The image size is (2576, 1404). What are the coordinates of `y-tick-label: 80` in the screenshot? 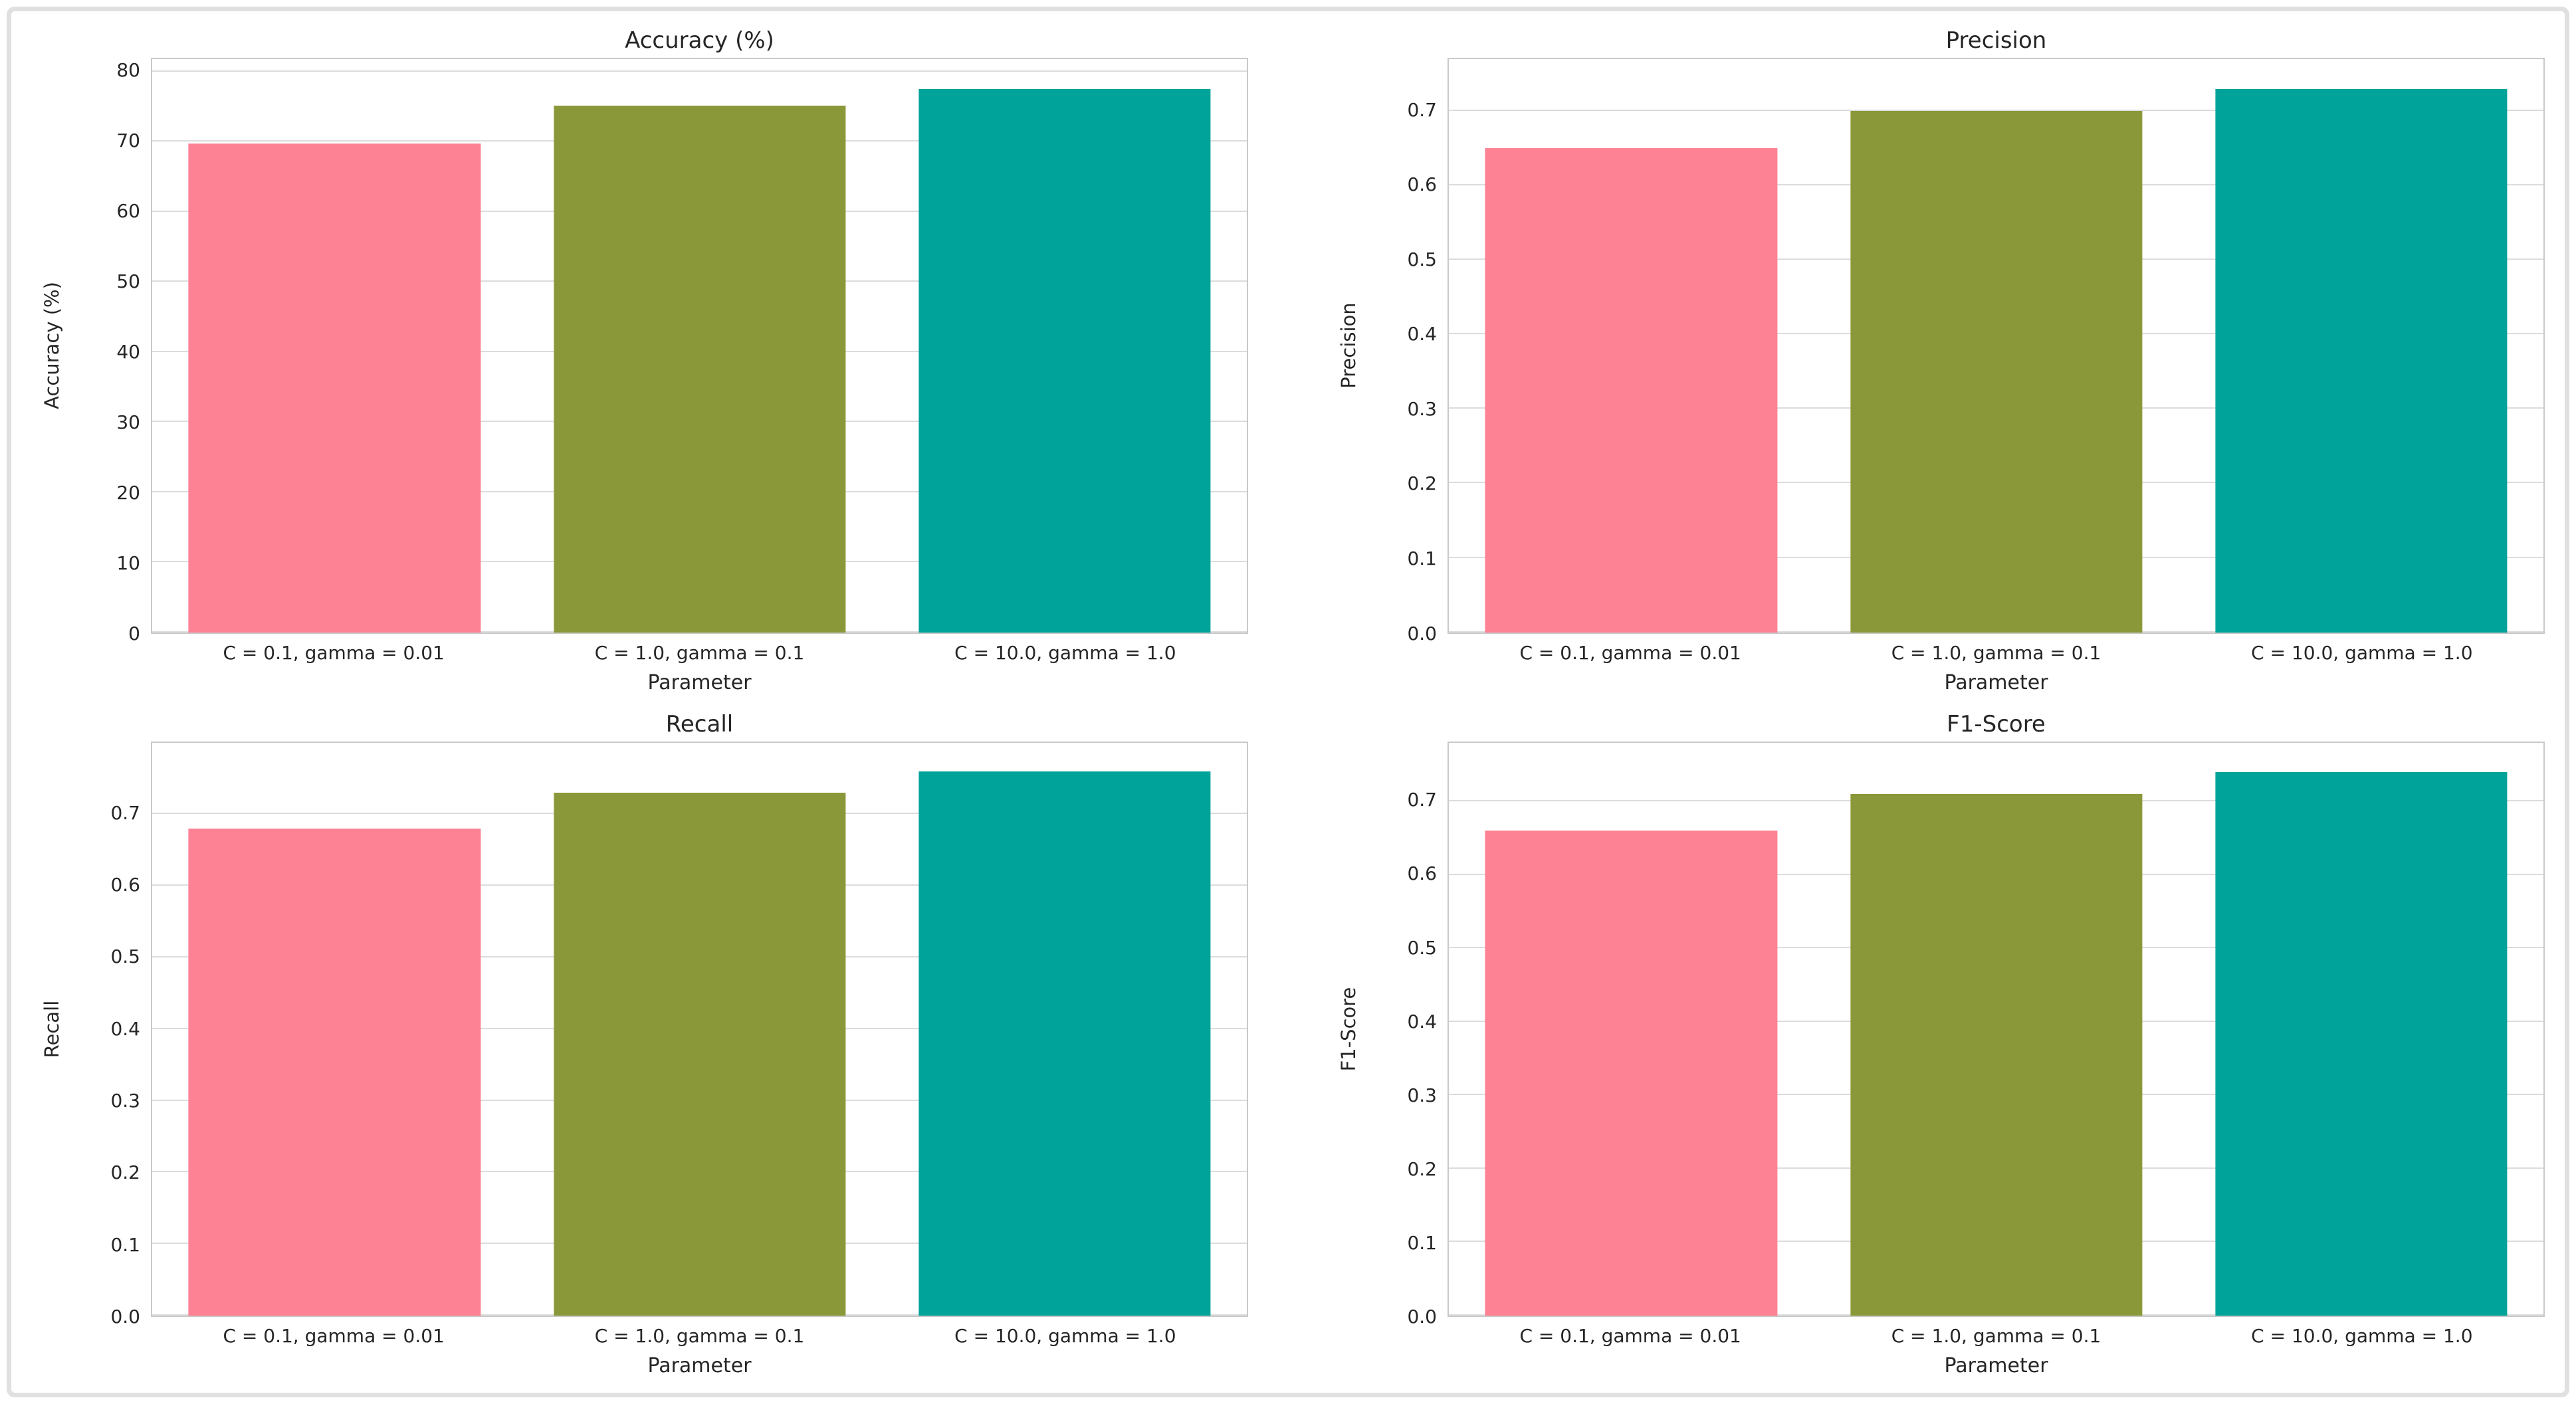 It's located at (128, 70).